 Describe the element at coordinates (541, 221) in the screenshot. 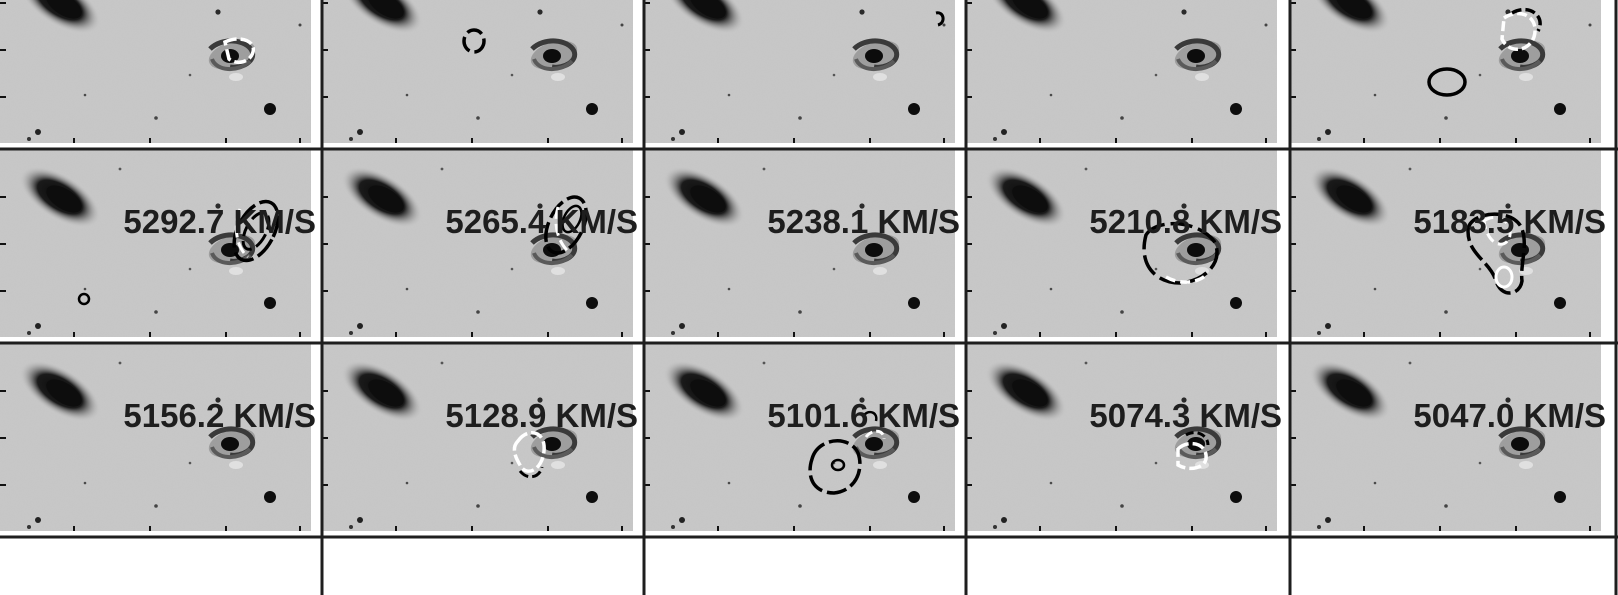

I see `velocity-label: 5265.4 KM/S` at that location.